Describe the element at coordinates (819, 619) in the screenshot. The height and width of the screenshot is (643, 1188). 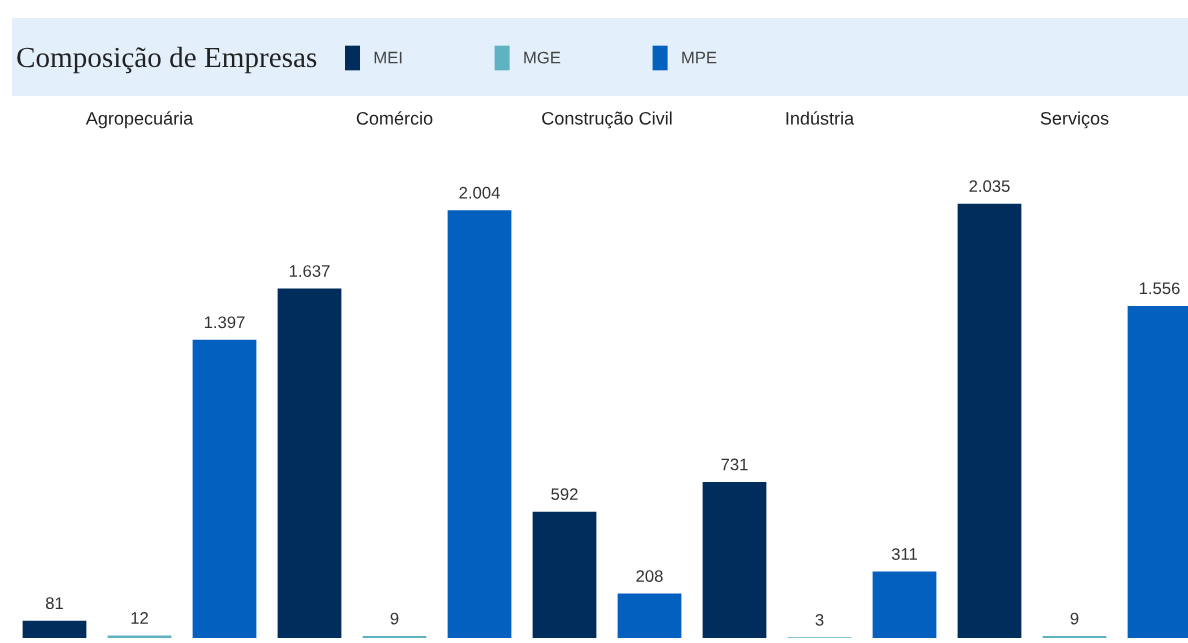
I see `data-label: 3` at that location.